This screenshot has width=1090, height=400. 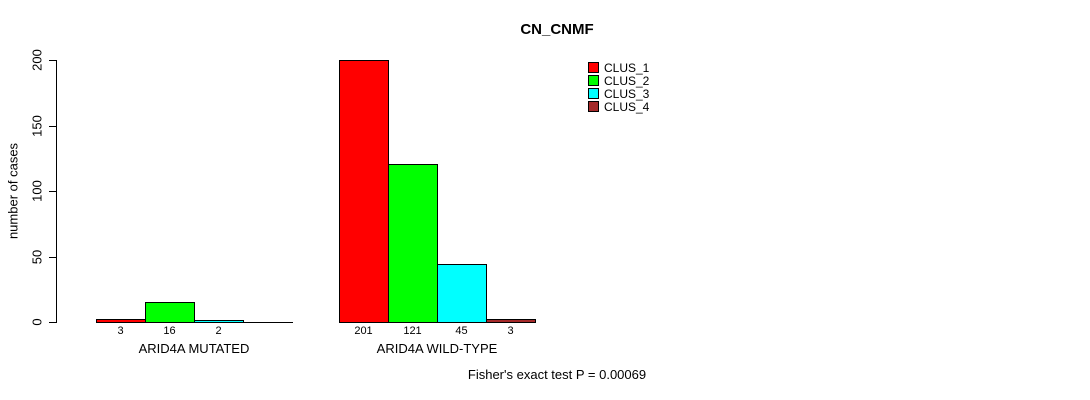 I want to click on y-tick-label-100: 100, so click(x=37, y=191).